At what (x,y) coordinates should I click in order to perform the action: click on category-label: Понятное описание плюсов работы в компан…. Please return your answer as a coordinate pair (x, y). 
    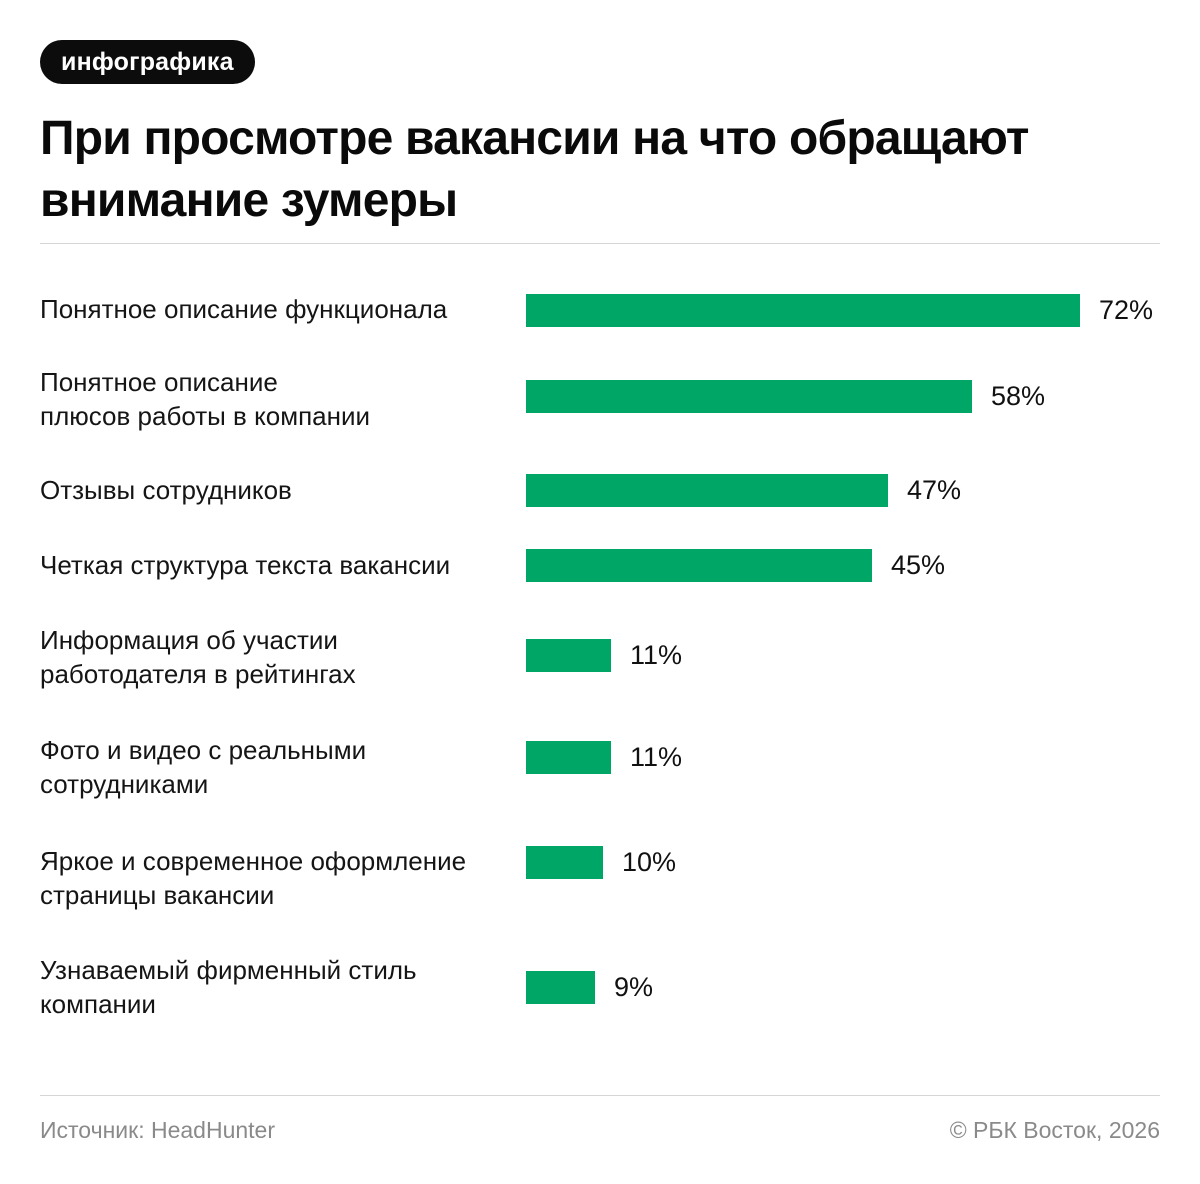
    Looking at the image, I should click on (205, 399).